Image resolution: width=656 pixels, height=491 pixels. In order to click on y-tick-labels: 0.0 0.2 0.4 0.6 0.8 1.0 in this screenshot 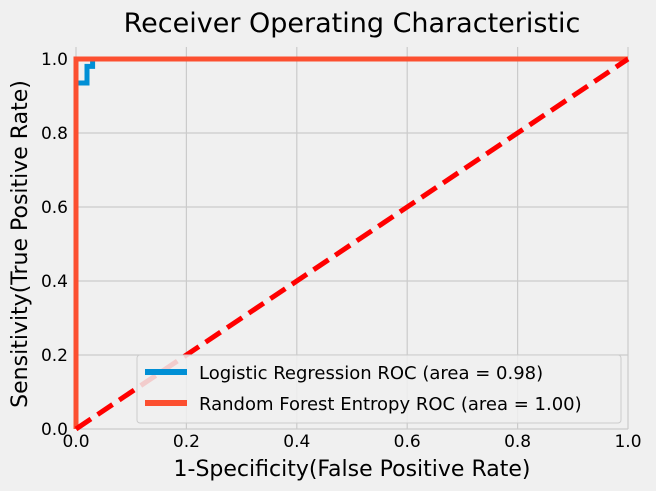, I will do `click(54, 245)`.